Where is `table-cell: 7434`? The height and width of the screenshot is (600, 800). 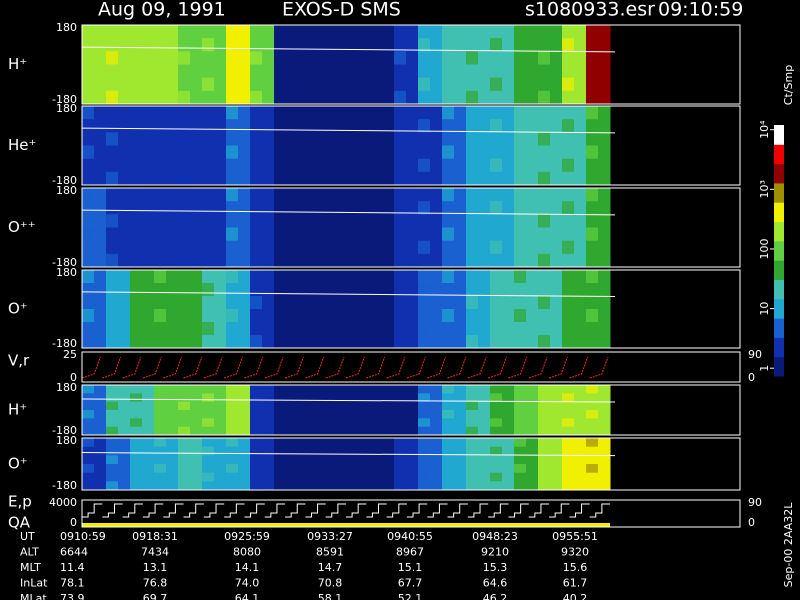
table-cell: 7434 is located at coordinates (155, 552).